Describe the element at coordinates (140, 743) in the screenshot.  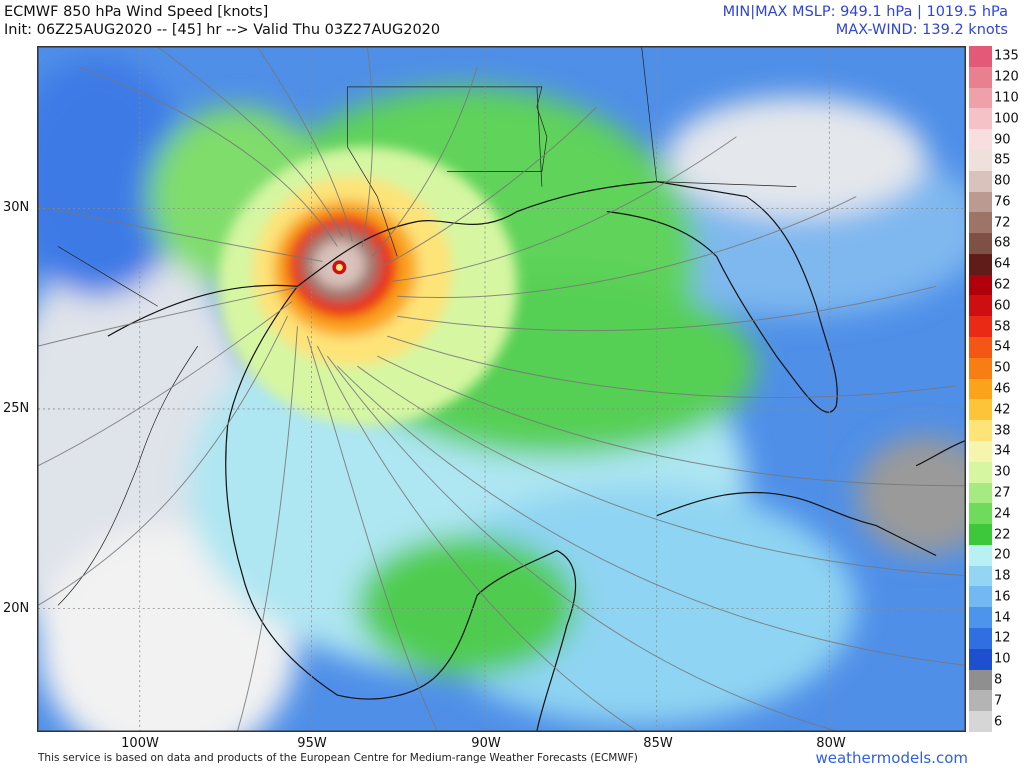
I see `lon-label-100w: 100W` at that location.